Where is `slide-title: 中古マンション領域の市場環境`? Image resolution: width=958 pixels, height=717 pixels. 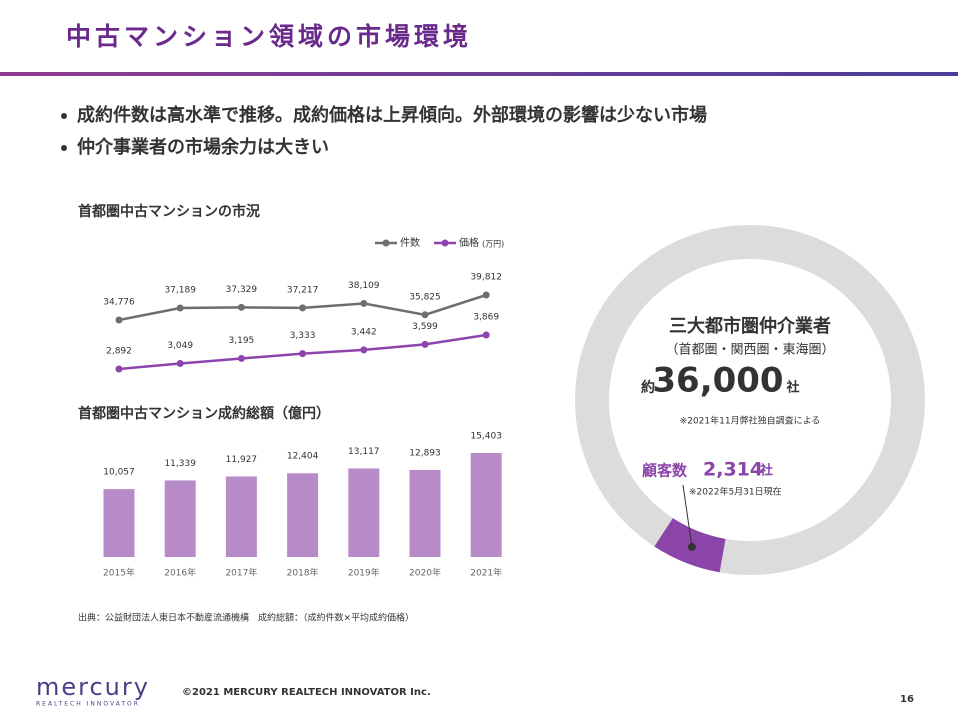
slide-title: 中古マンション領域の市場環境 is located at coordinates (269, 36).